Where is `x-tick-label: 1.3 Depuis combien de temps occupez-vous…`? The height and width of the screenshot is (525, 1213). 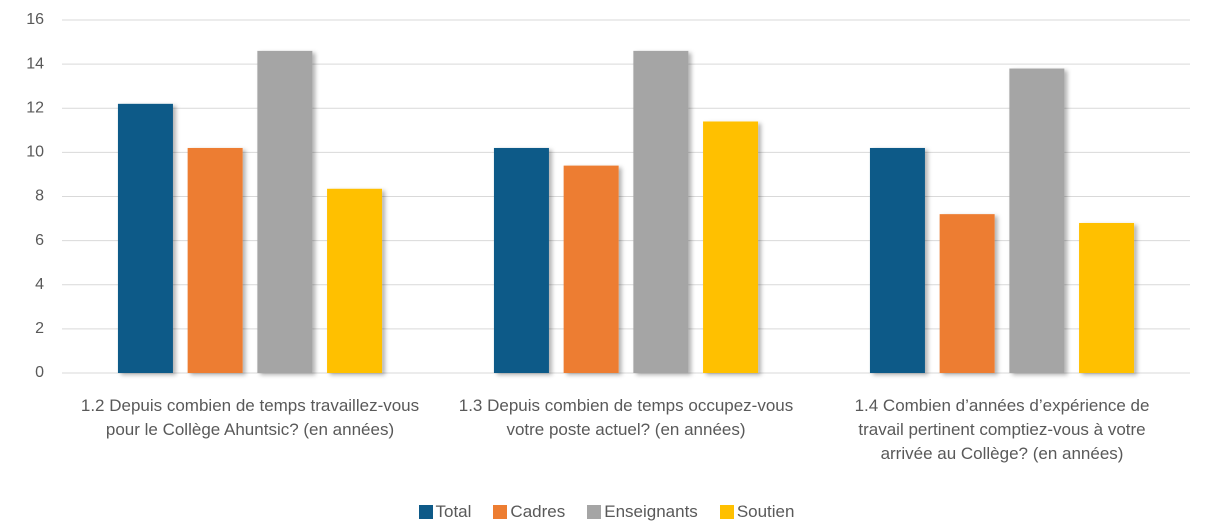
x-tick-label: 1.3 Depuis combien de temps occupez-vous… is located at coordinates (626, 417).